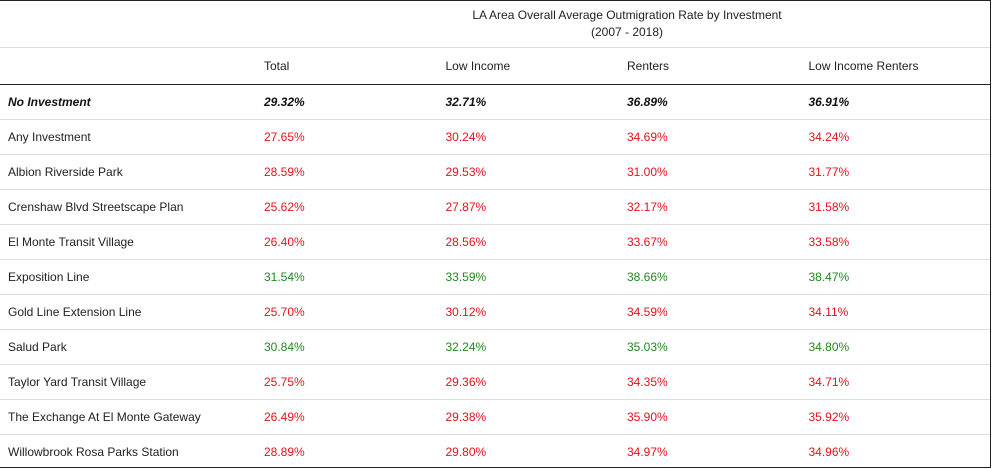 This screenshot has height=469, width=992. What do you see at coordinates (132, 382) in the screenshot?
I see `row-label: Taylor Yard Transit Village` at bounding box center [132, 382].